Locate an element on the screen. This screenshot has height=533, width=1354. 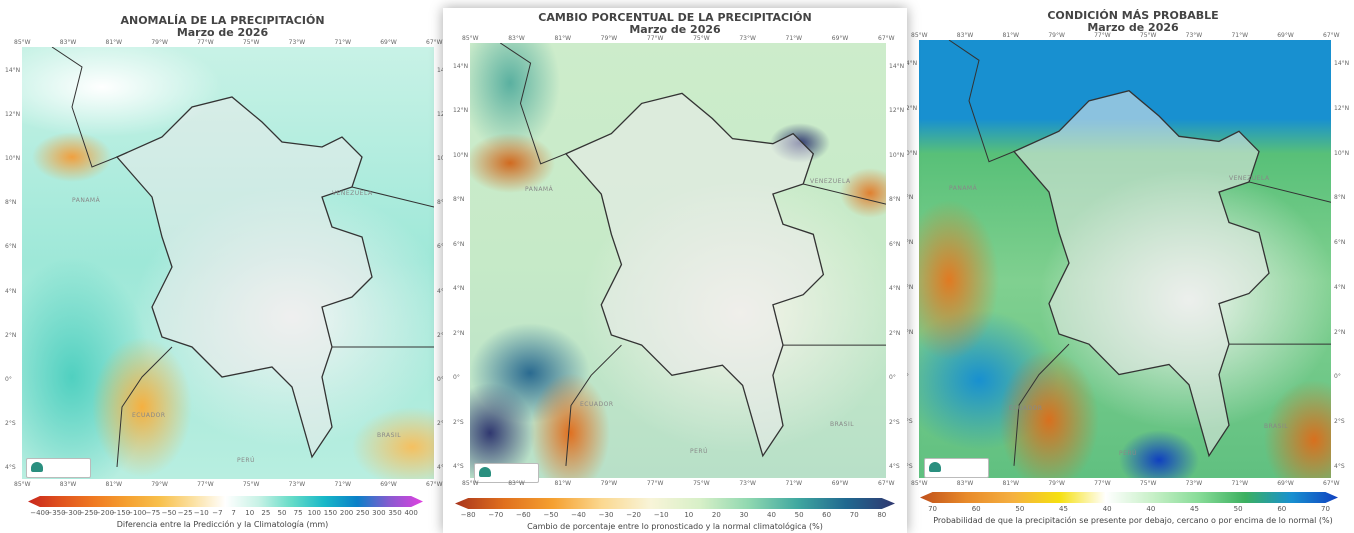
colorbar-tick-label: −20 is located at coordinates (634, 515).